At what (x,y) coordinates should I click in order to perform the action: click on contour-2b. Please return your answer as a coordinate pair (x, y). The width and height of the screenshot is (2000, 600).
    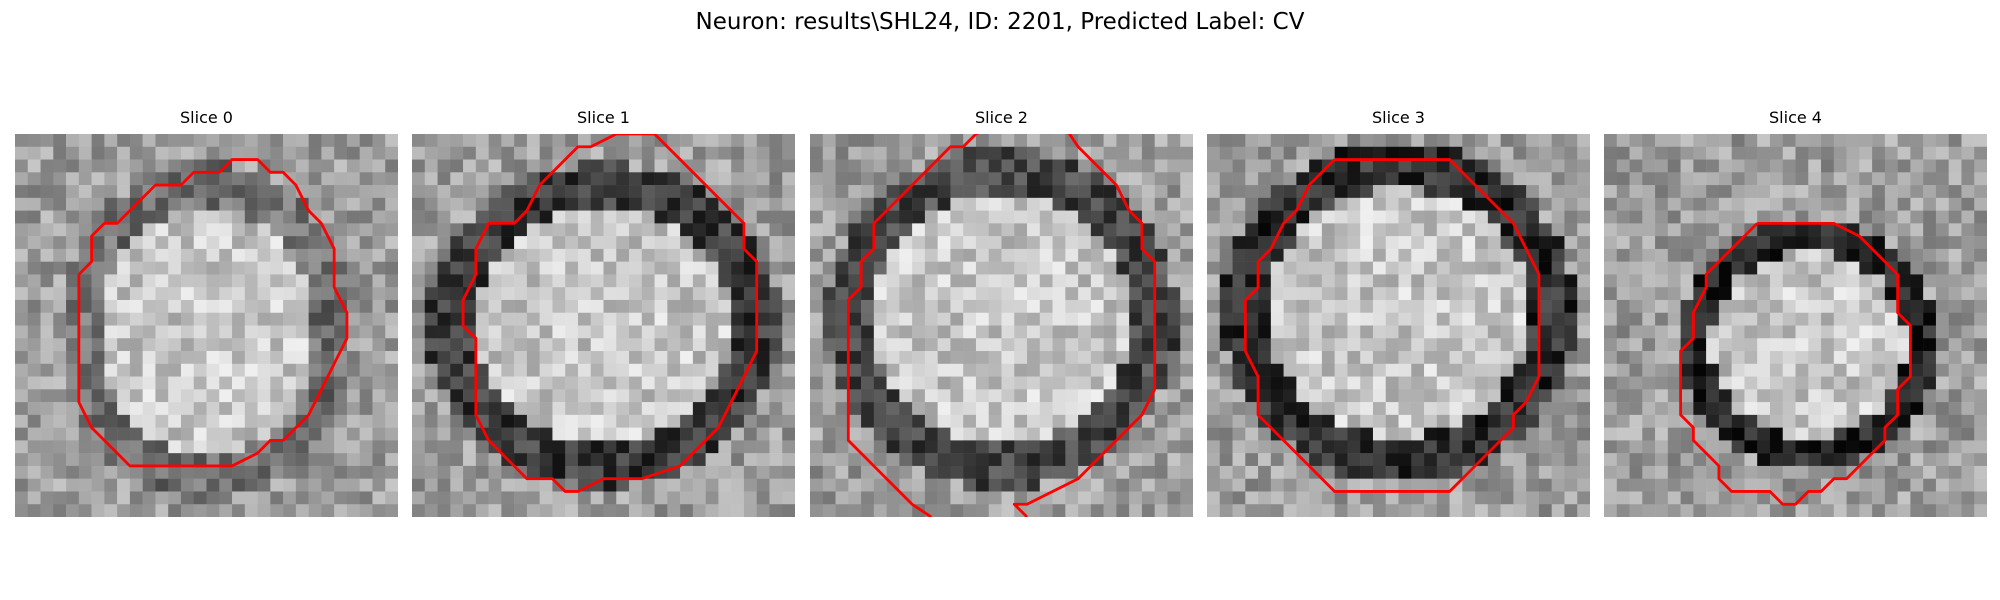
    Looking at the image, I should click on (1084, 325).